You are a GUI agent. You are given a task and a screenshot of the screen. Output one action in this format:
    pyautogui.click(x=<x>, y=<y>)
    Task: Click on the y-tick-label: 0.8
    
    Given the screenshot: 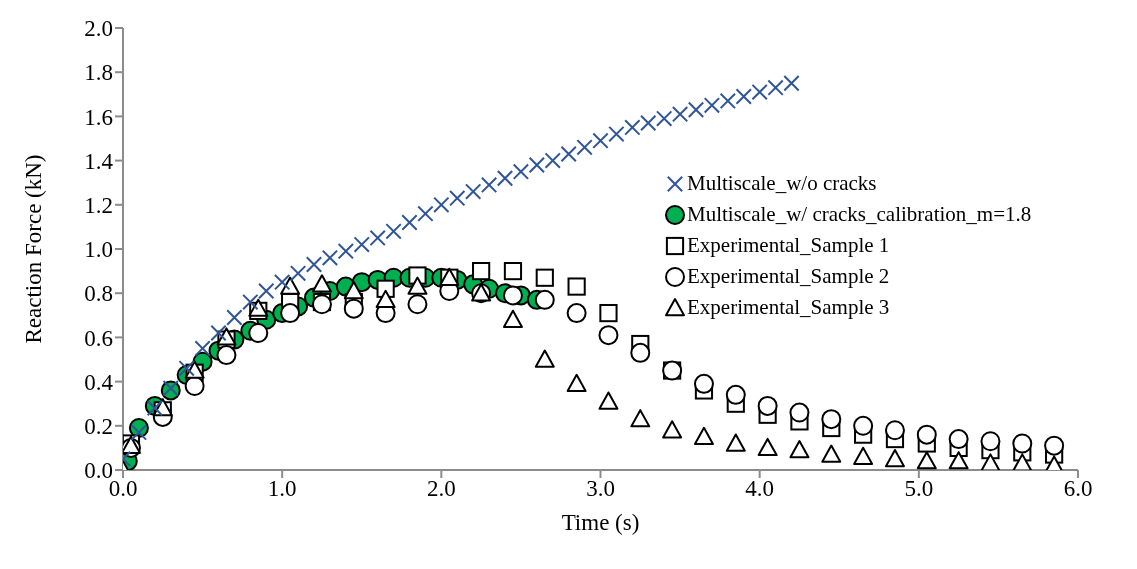 What is the action you would take?
    pyautogui.click(x=98, y=294)
    